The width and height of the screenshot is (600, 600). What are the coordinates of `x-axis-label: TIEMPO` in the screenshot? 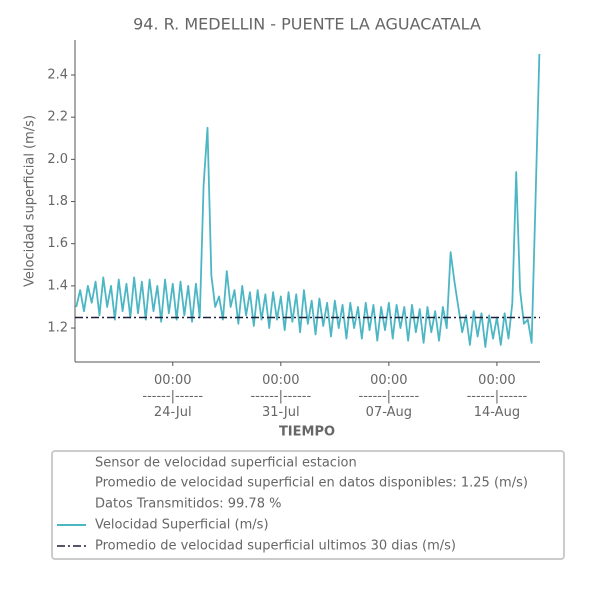 It's located at (307, 432).